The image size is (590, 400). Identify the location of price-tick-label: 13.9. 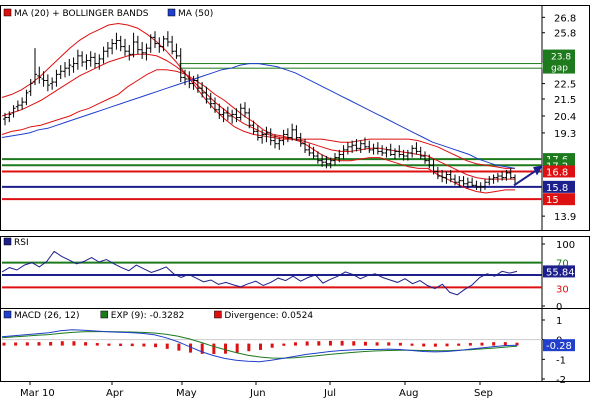
(565, 217).